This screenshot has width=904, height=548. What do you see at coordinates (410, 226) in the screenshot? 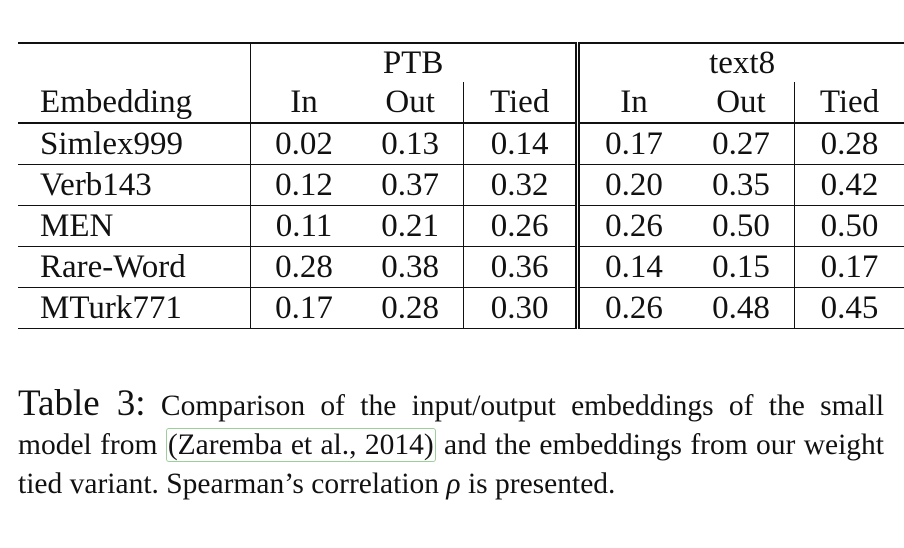
I see `table-cell-ptb-out: 0.21` at bounding box center [410, 226].